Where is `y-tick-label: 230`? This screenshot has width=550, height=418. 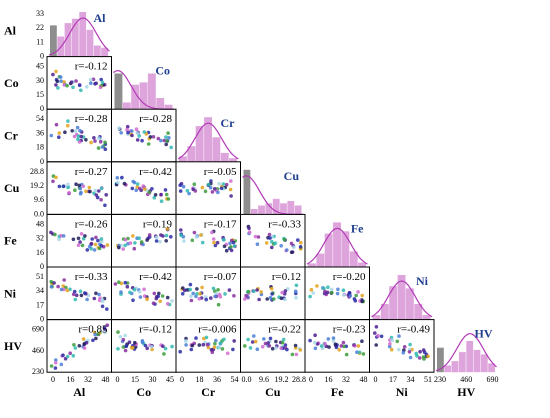 y-tick-label: 230 is located at coordinates (38, 371).